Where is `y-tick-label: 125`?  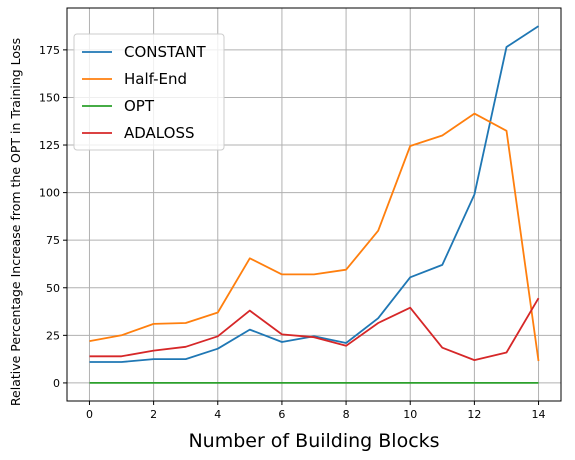 y-tick-label: 125 is located at coordinates (49, 145).